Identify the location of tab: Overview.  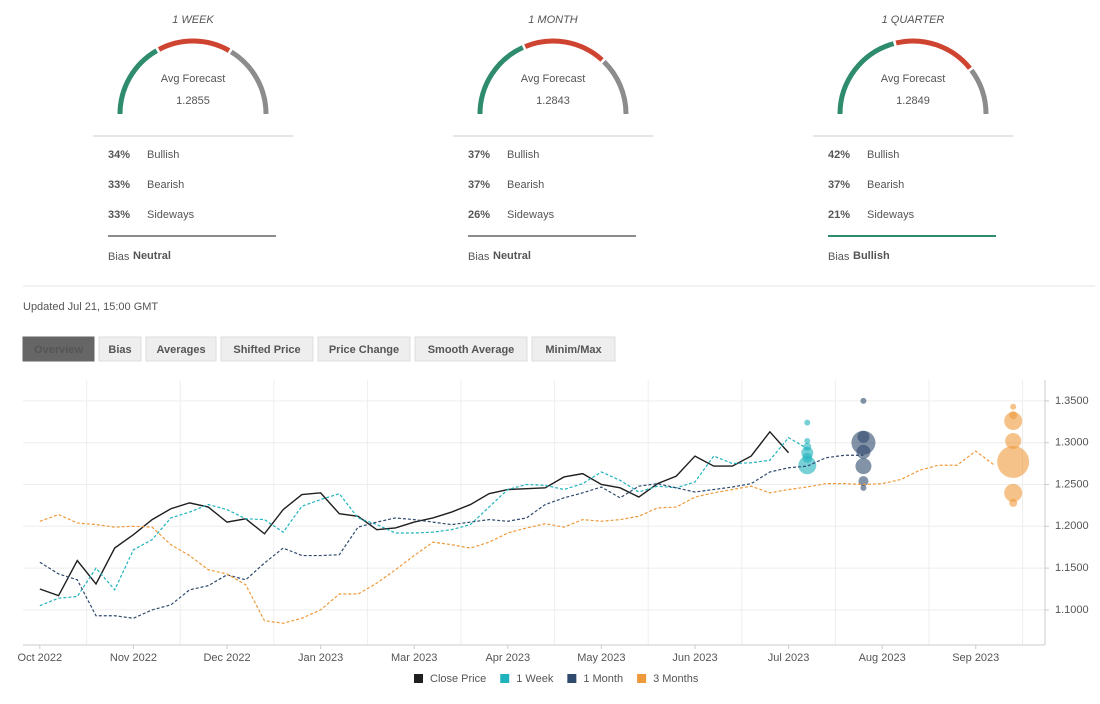
(58, 349).